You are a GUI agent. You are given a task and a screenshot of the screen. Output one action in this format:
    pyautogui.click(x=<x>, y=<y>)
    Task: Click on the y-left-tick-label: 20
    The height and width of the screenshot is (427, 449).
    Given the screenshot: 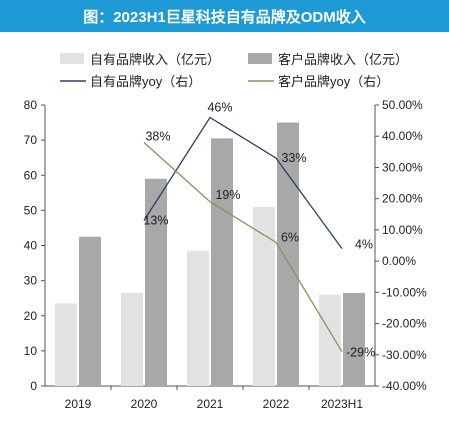 What is the action you would take?
    pyautogui.click(x=31, y=316)
    